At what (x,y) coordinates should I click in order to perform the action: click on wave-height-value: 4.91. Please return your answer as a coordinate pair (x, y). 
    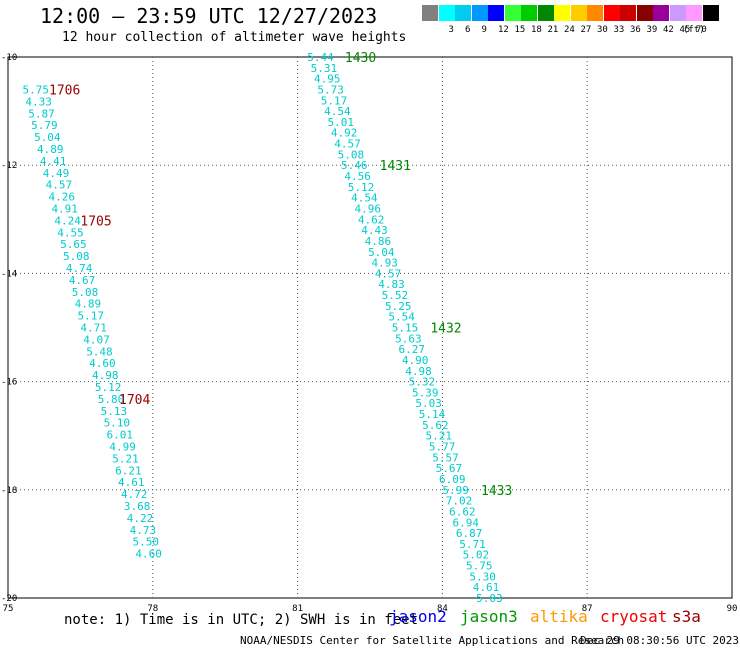
    Looking at the image, I should click on (64, 208).